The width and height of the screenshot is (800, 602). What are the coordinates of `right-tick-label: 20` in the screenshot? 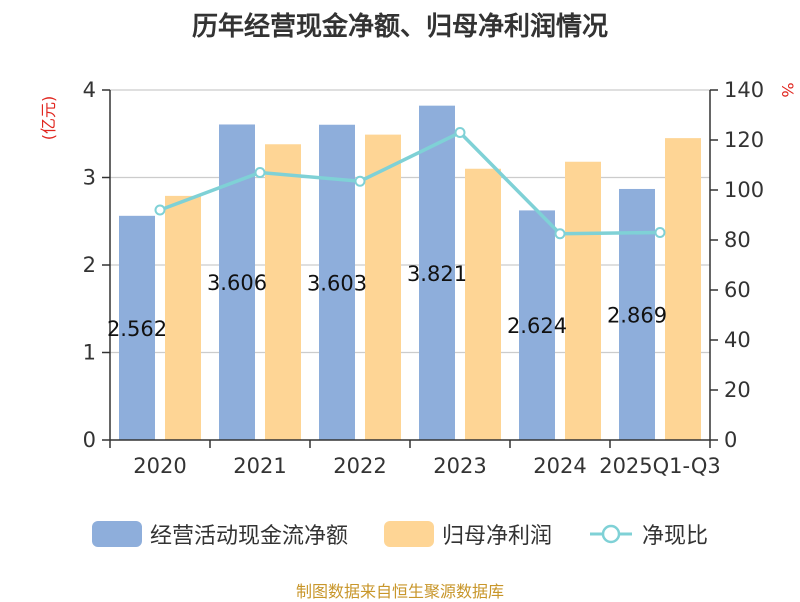 It's located at (737, 390).